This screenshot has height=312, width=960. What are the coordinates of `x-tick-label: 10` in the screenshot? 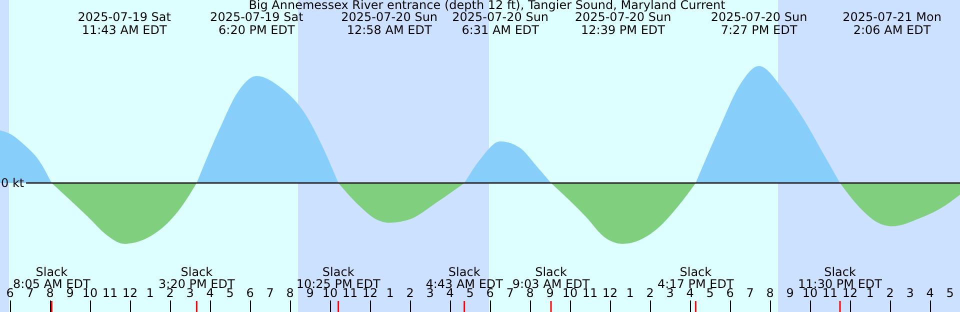 It's located at (90, 293).